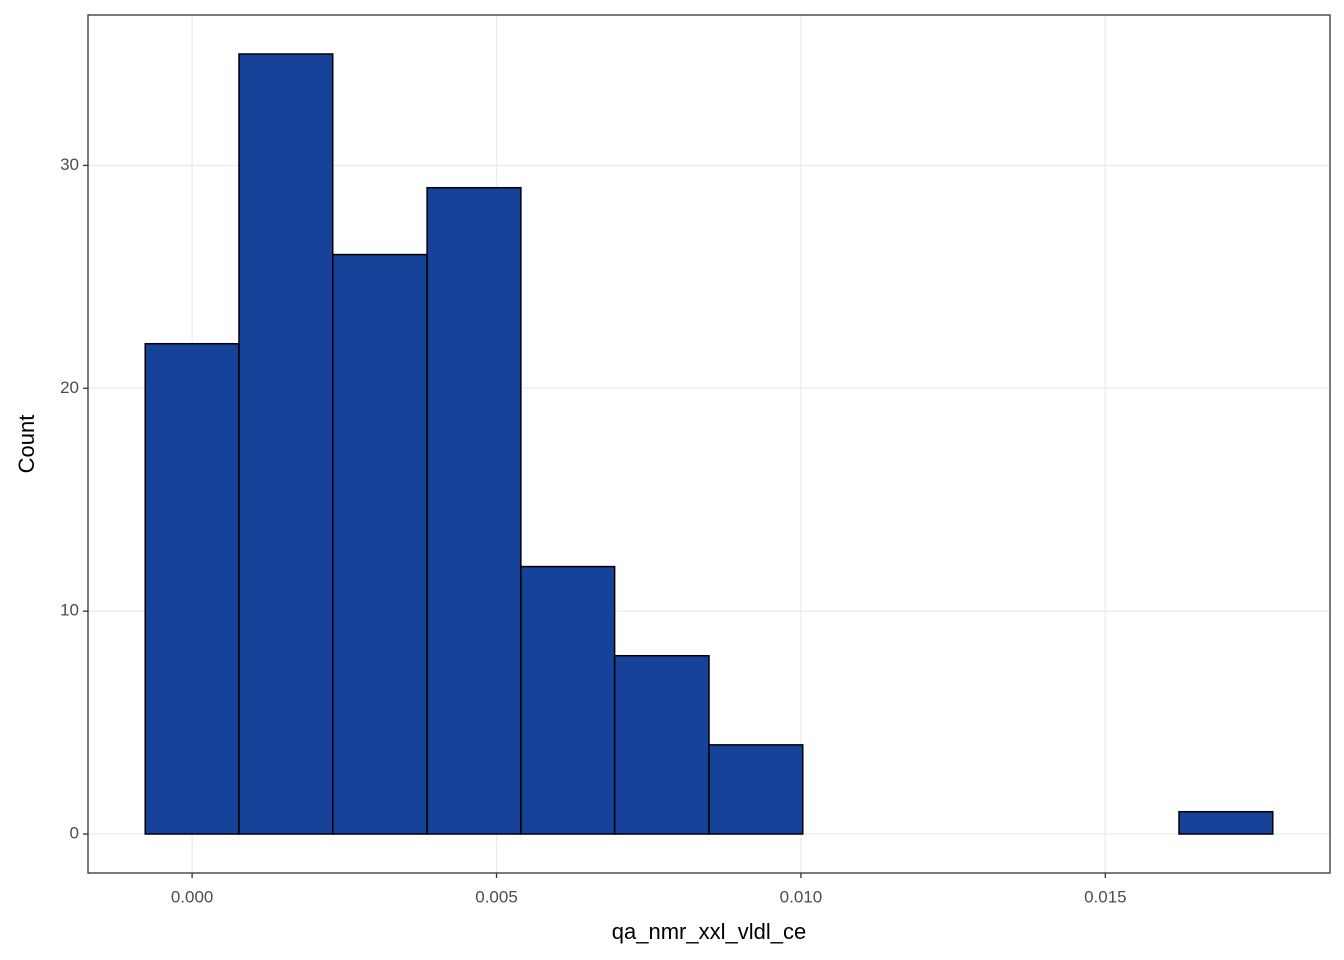  I want to click on y-tick-label: 10, so click(69, 610).